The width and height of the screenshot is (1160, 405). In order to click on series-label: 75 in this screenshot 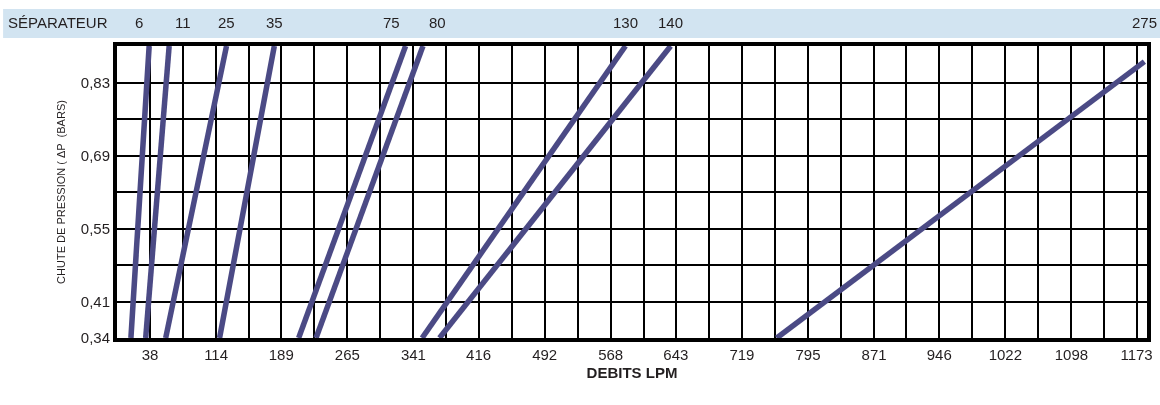, I will do `click(391, 22)`.